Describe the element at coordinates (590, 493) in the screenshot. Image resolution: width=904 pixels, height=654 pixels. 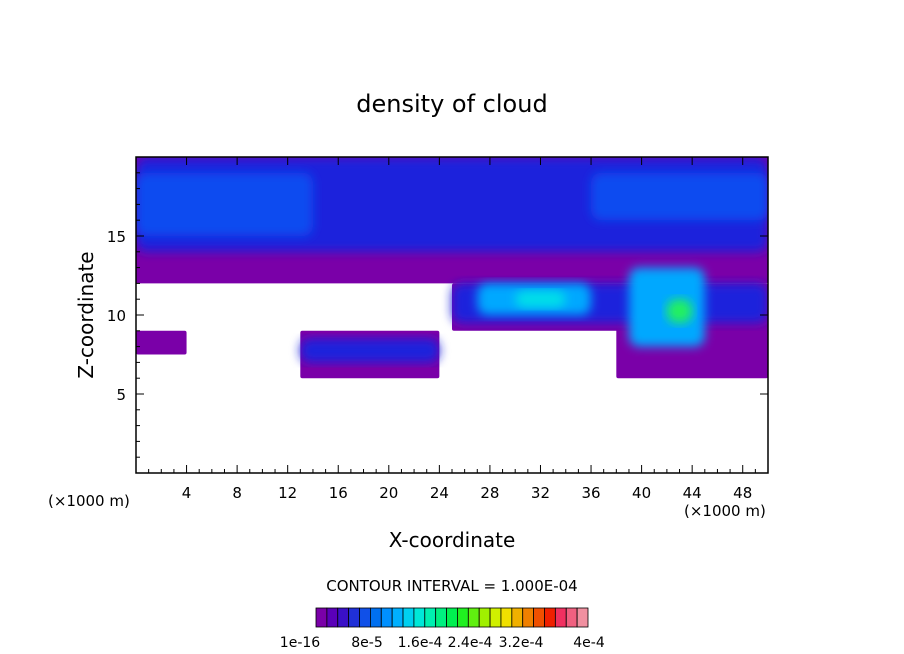
I see `x-tick-label: 36` at that location.